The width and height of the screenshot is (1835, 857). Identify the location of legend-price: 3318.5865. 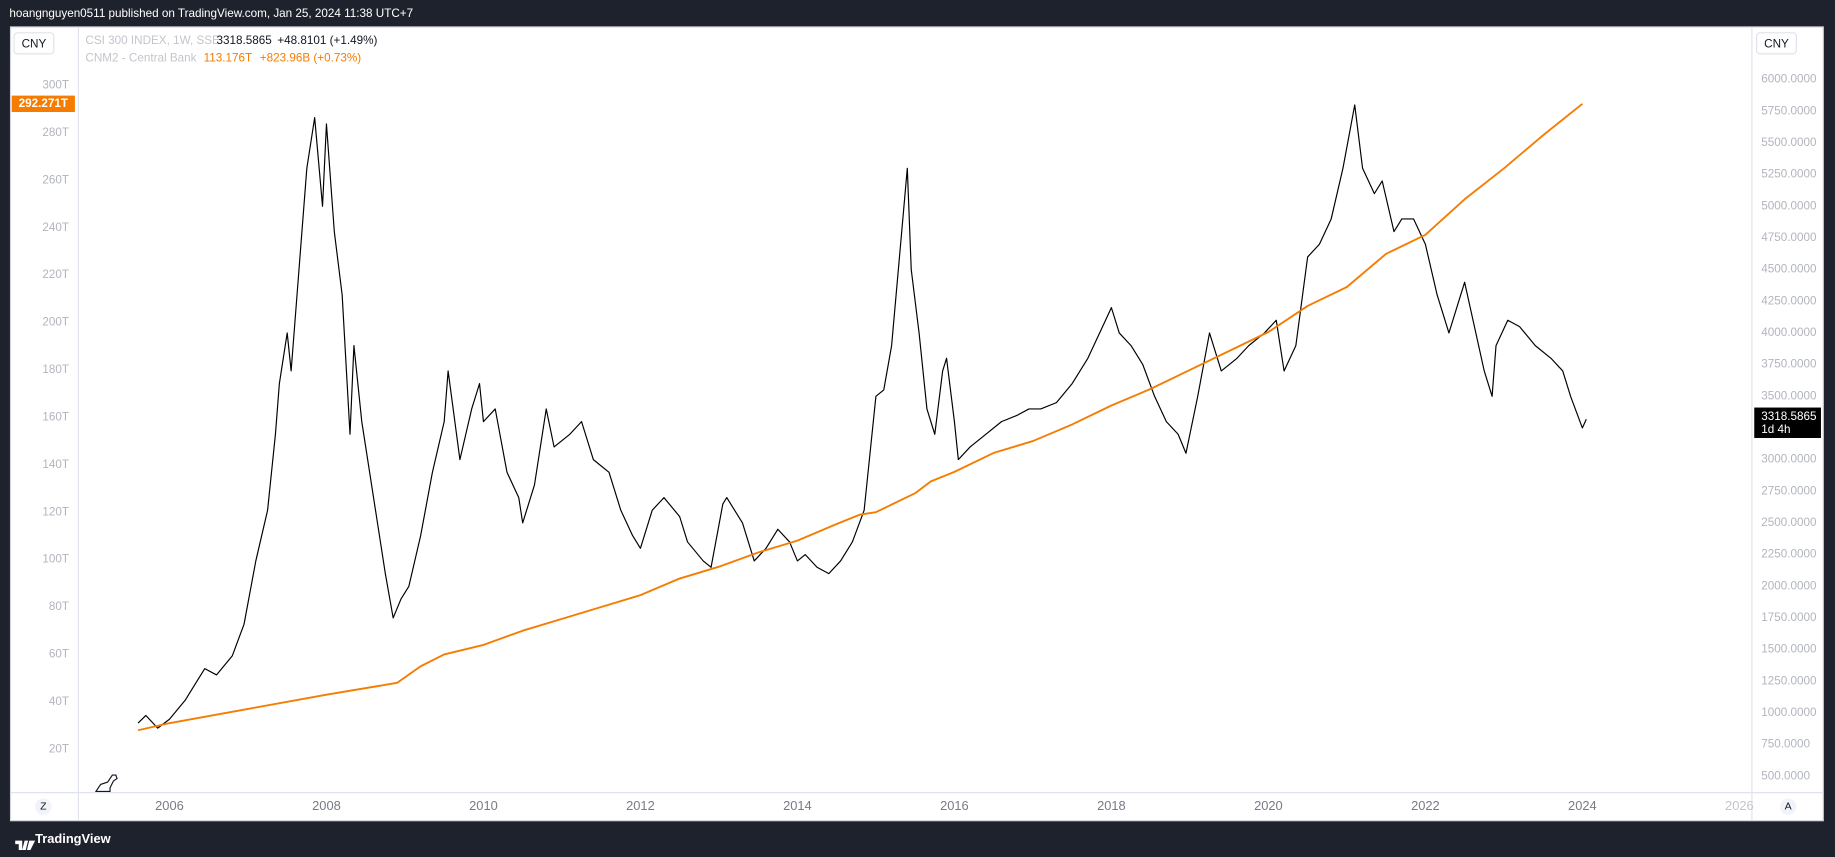
(245, 40).